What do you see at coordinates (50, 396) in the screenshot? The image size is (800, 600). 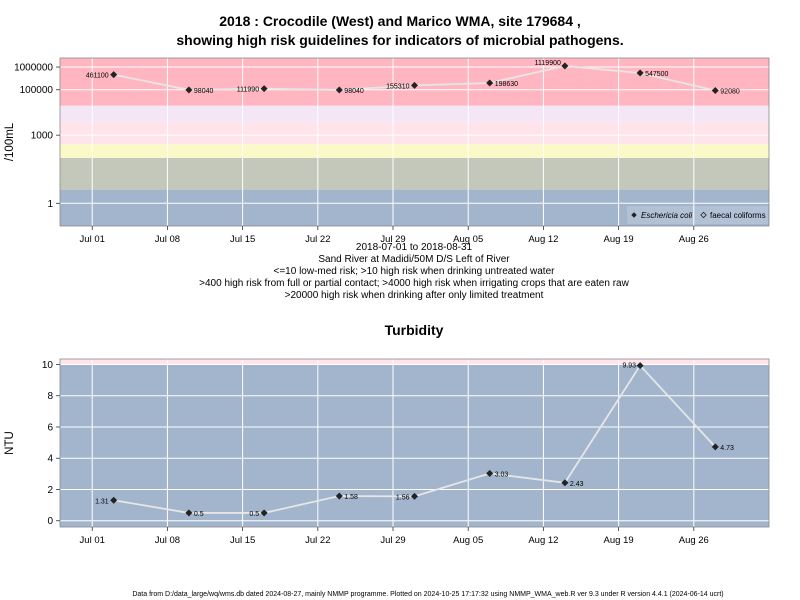 I see `y-tick-label: 8` at bounding box center [50, 396].